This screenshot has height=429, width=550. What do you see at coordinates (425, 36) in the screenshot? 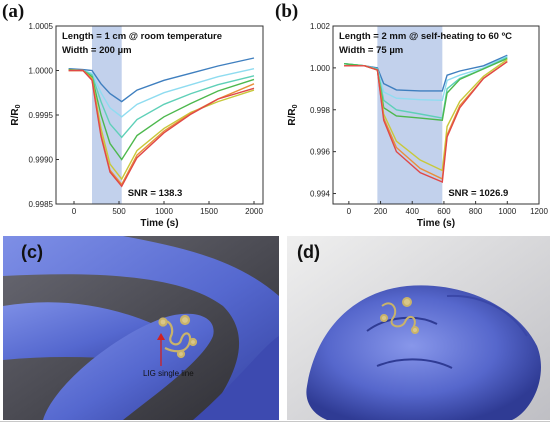
I see `chart-b-annotation-length: Length = 2 mm @ self-heating to 60 ºC` at bounding box center [425, 36].